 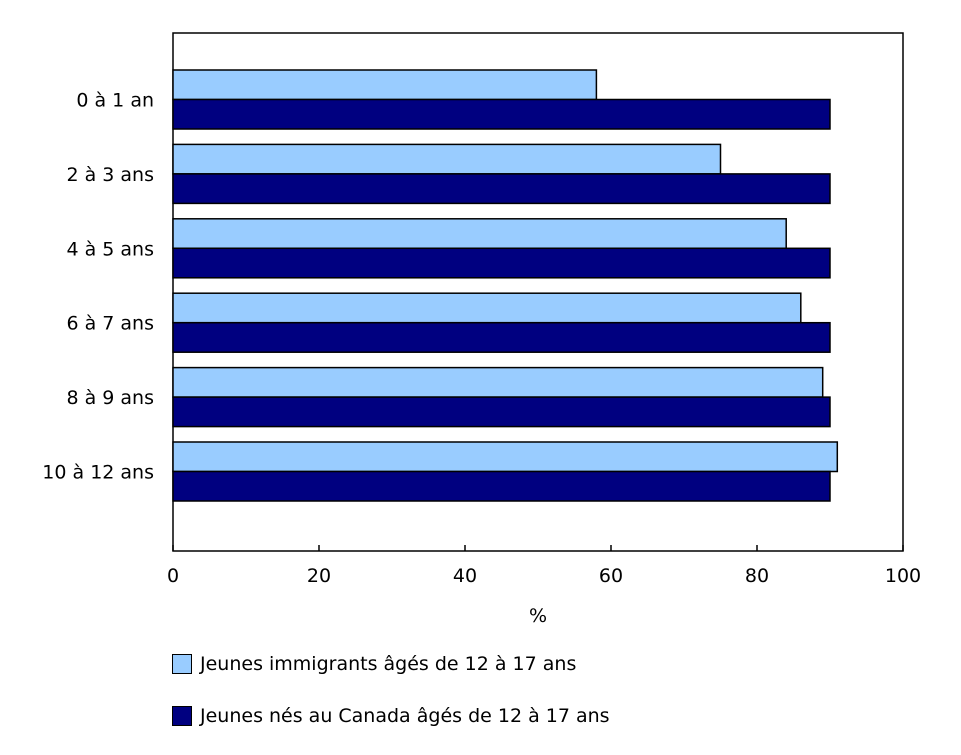 I want to click on x-tick-label: 80, so click(x=757, y=576).